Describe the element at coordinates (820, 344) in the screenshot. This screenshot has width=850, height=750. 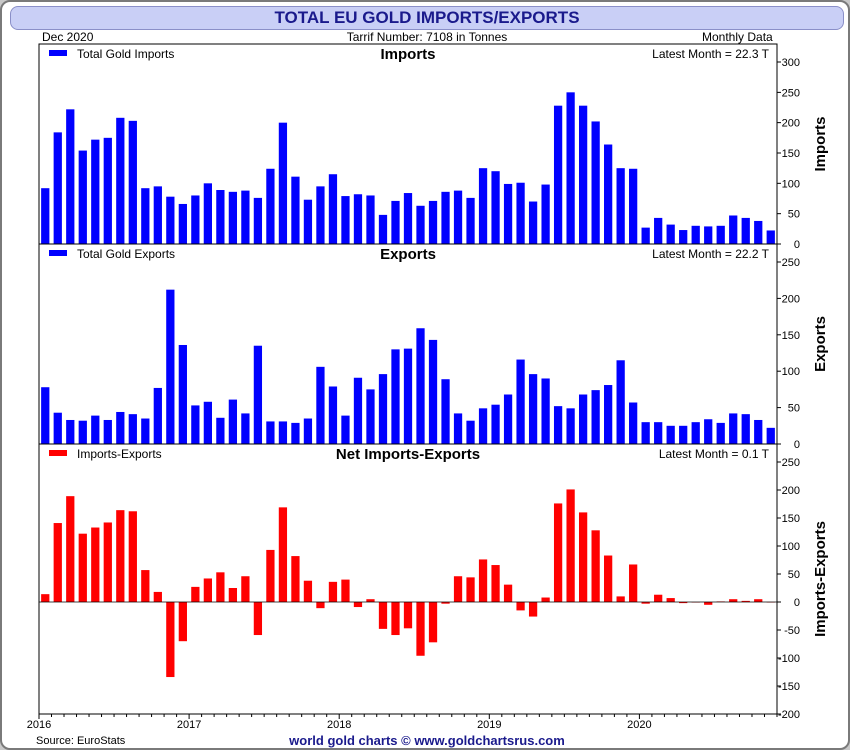
I see `y-axis-label: Exports` at that location.